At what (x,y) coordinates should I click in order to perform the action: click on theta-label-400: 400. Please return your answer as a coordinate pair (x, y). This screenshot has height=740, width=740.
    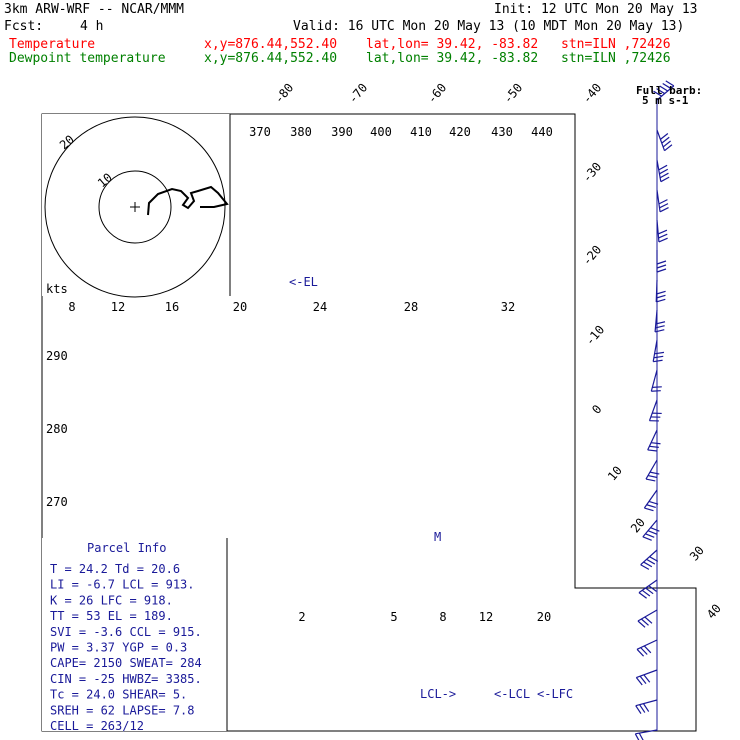
    Looking at the image, I should click on (381, 132).